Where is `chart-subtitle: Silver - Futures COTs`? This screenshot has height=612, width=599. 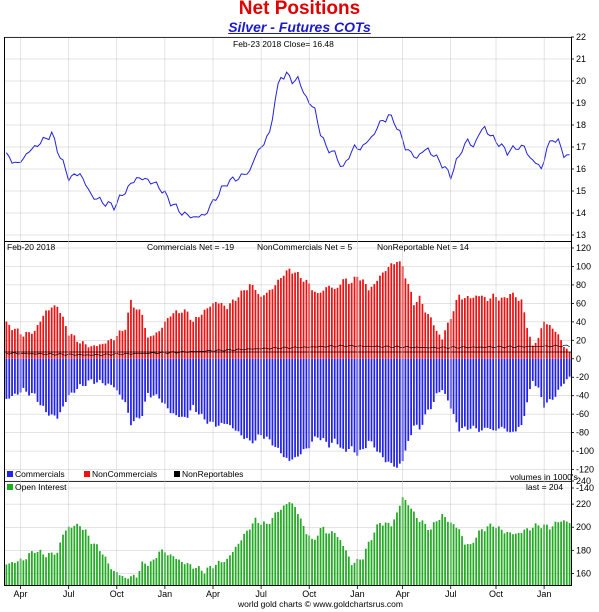 chart-subtitle: Silver - Futures COTs is located at coordinates (299, 27).